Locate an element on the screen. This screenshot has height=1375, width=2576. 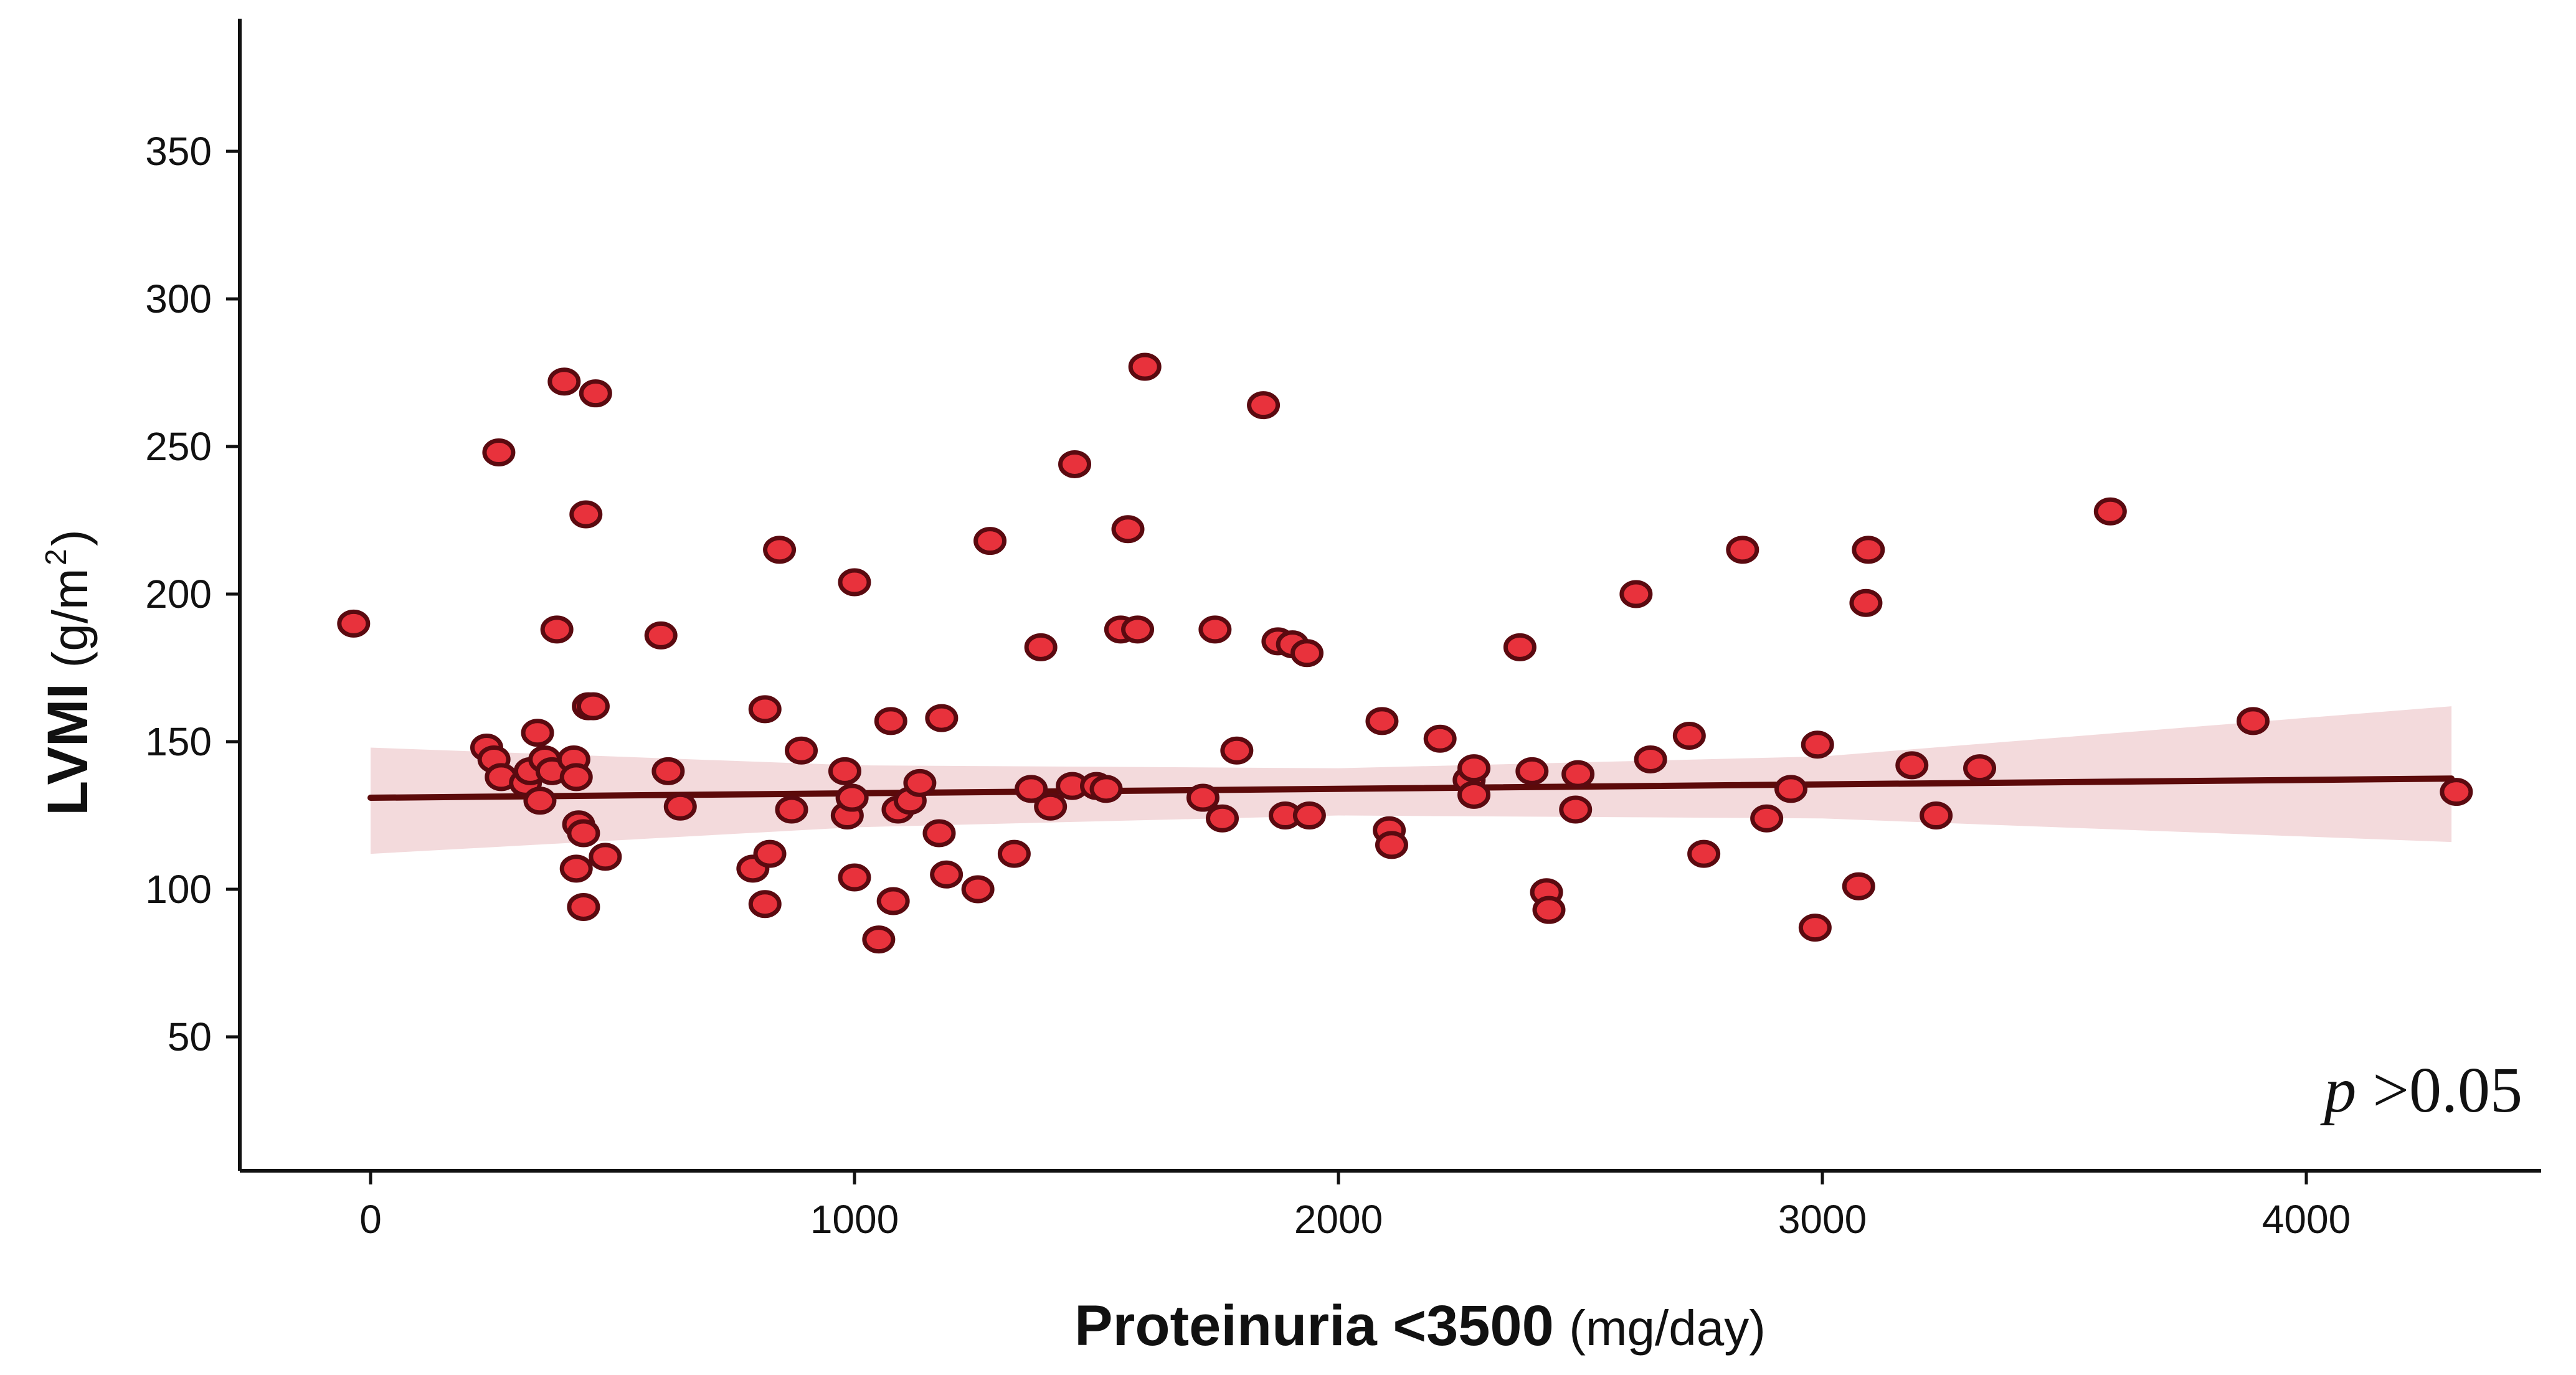
x-axis-title: Proteinuria <3500 (mg/day) is located at coordinates (1420, 1326).